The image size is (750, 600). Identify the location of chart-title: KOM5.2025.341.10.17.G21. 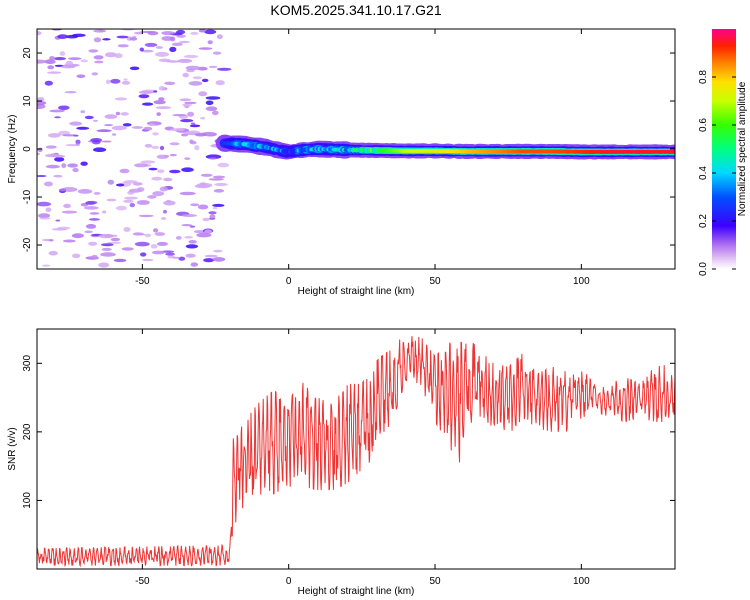
(355, 10).